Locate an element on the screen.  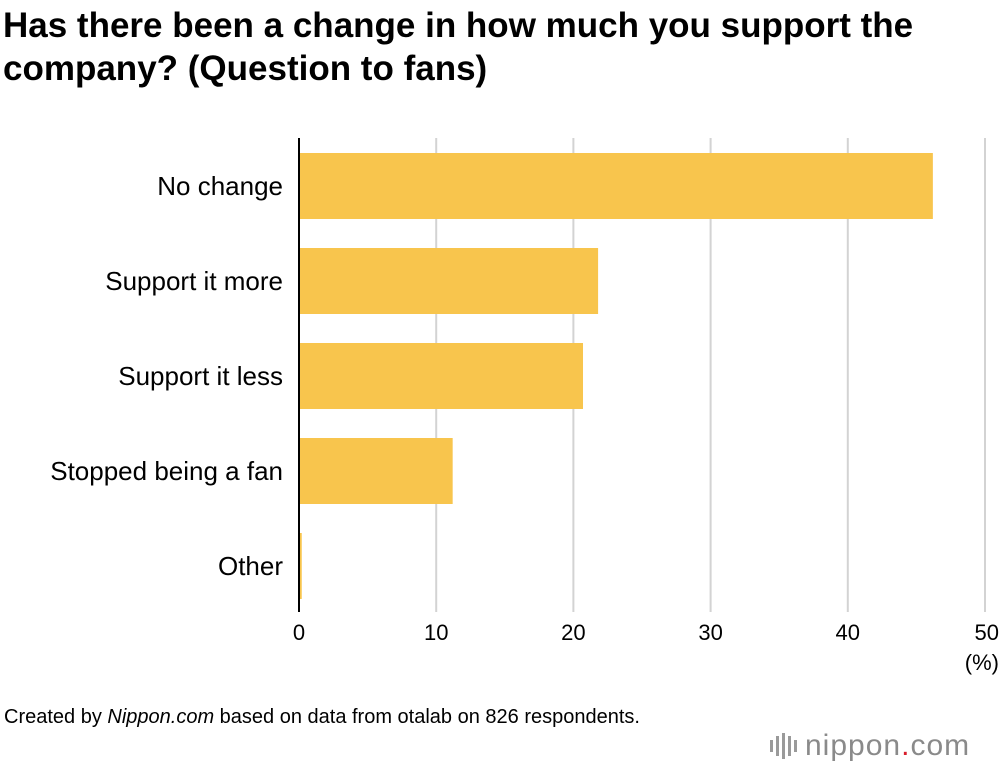
logo-wordmark: nippon.com is located at coordinates (887, 746).